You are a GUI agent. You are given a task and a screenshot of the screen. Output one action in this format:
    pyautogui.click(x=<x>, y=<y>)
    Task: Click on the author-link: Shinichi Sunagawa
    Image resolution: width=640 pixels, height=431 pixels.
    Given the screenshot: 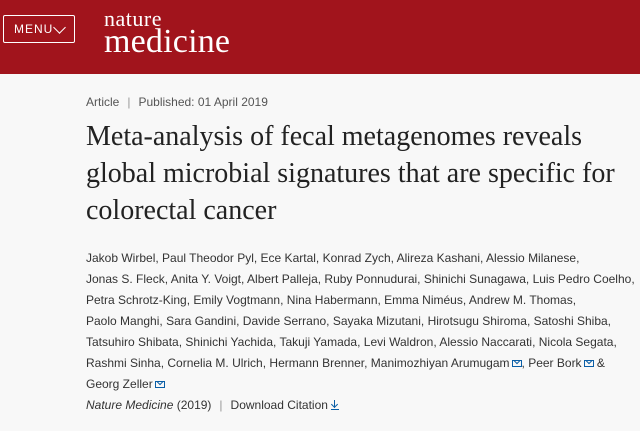 What is the action you would take?
    pyautogui.click(x=475, y=279)
    